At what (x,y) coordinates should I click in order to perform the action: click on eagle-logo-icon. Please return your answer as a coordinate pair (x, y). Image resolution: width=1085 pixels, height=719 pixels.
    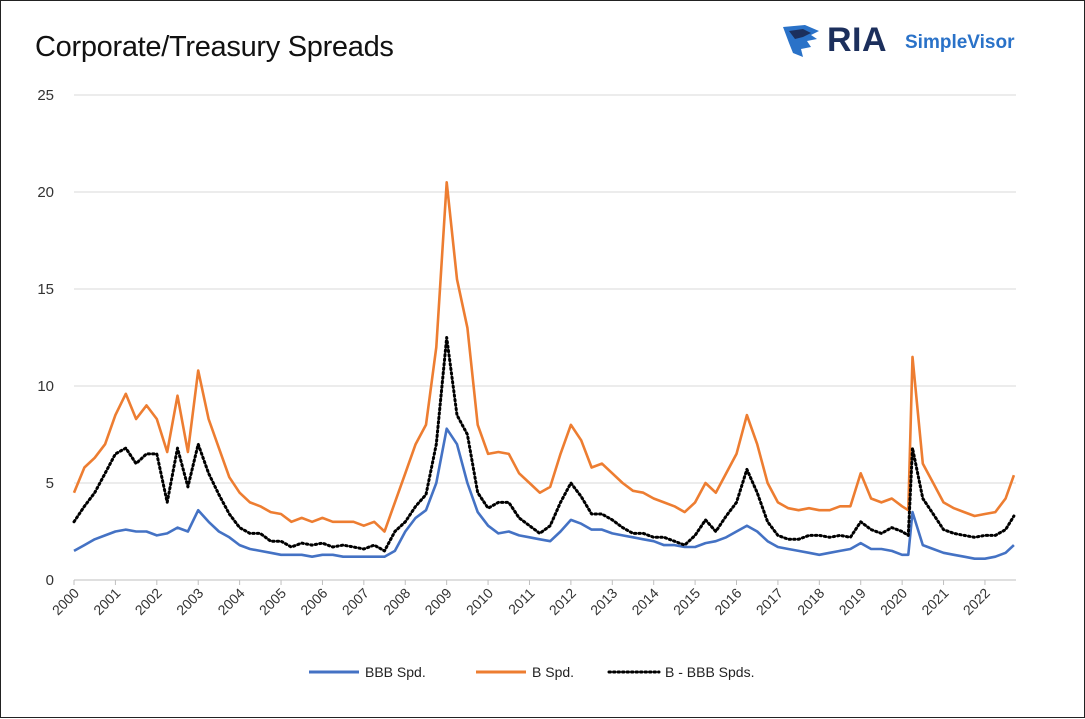
    Looking at the image, I should click on (801, 41).